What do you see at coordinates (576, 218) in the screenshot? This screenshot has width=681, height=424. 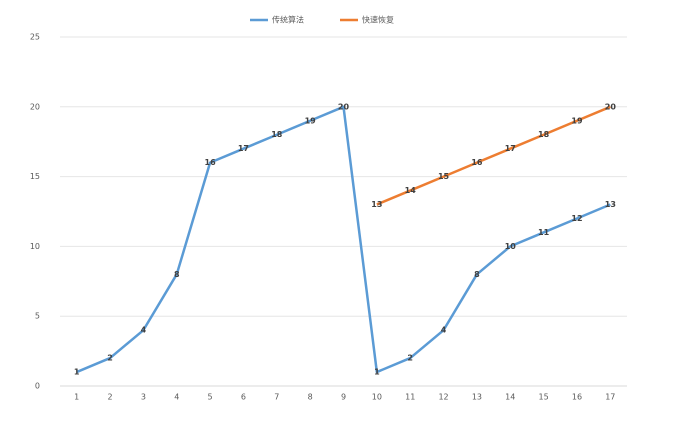 I see `data-label: 12` at bounding box center [576, 218].